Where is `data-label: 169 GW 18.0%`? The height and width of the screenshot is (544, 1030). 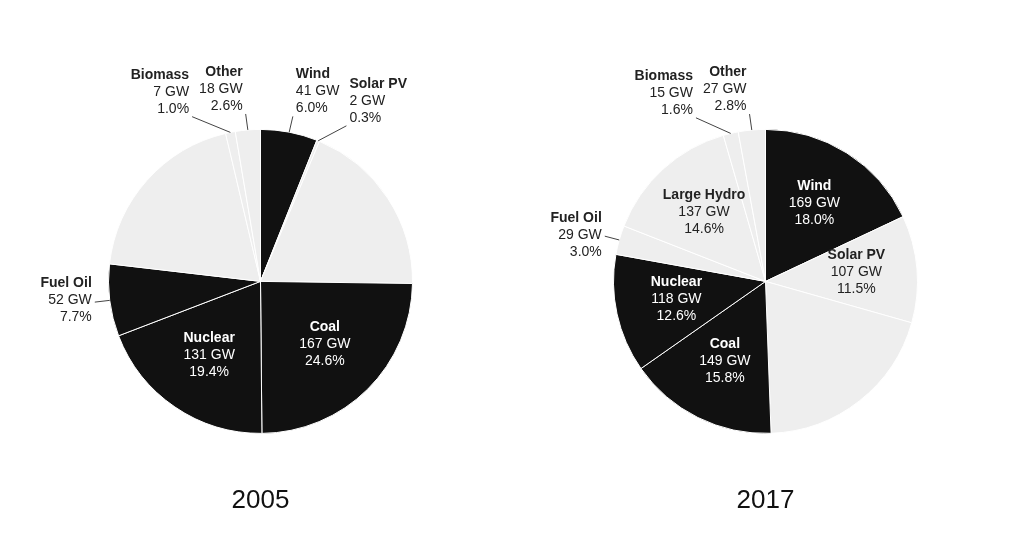
data-label: 169 GW 18.0% is located at coordinates (814, 210).